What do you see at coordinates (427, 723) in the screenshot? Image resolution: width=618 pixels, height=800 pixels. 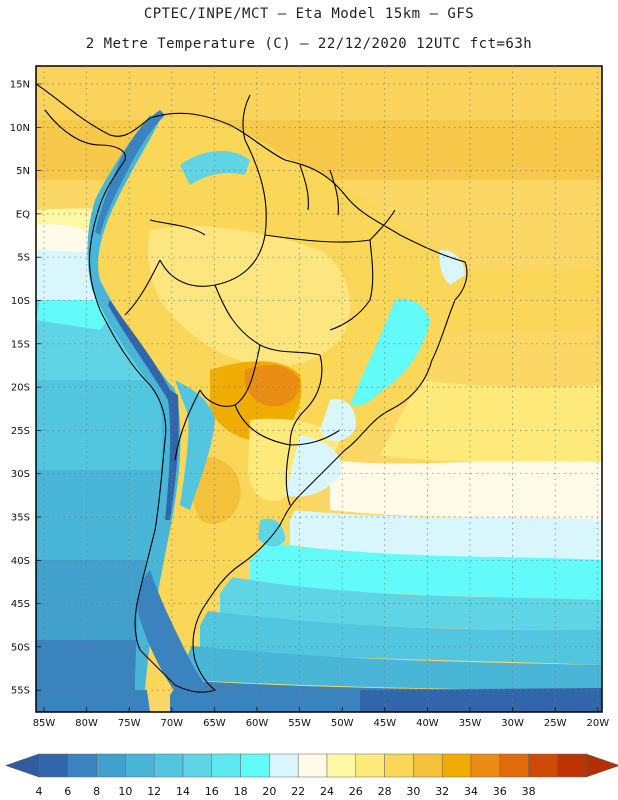 I see `lon-label: 40W` at bounding box center [427, 723].